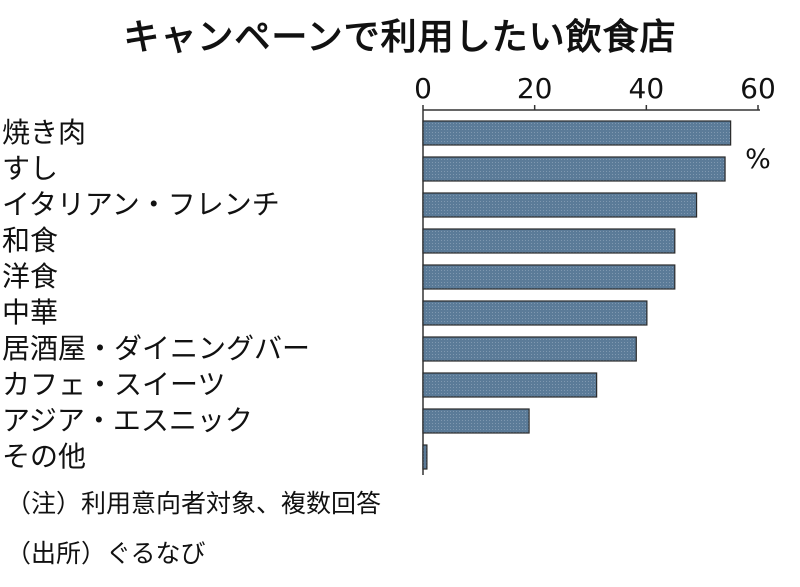  What do you see at coordinates (30, 240) in the screenshot?
I see `category-label: 和食` at bounding box center [30, 240].